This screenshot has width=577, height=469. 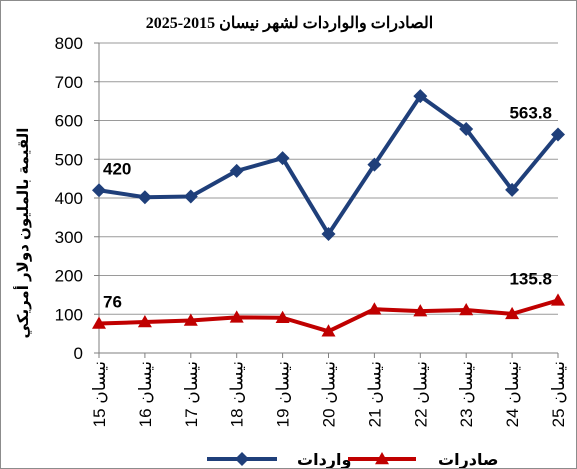 What do you see at coordinates (78, 353) in the screenshot?
I see `y-tick-label: 0` at bounding box center [78, 353].